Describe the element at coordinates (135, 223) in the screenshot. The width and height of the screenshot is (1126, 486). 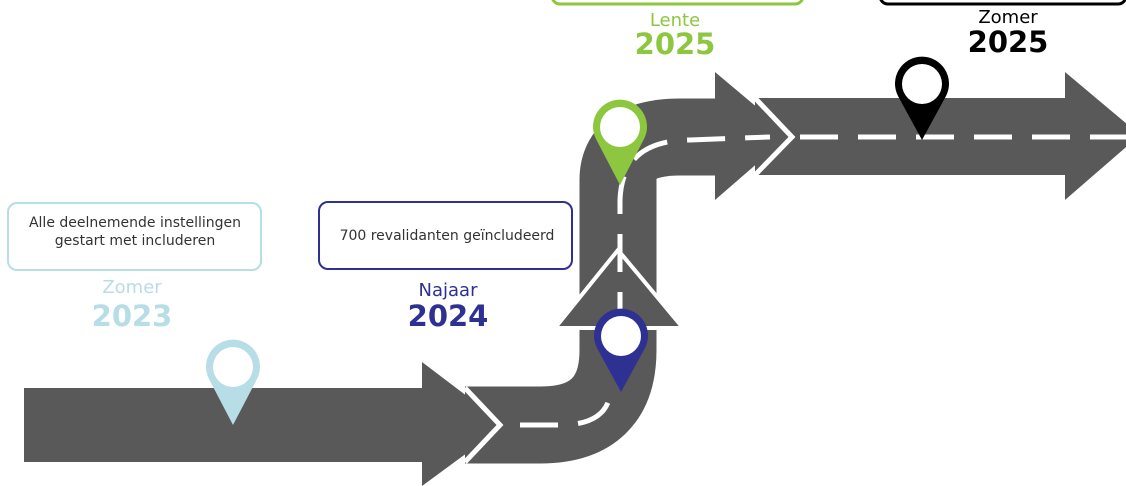
I see `description: Alle deelnemende instellingen` at that location.